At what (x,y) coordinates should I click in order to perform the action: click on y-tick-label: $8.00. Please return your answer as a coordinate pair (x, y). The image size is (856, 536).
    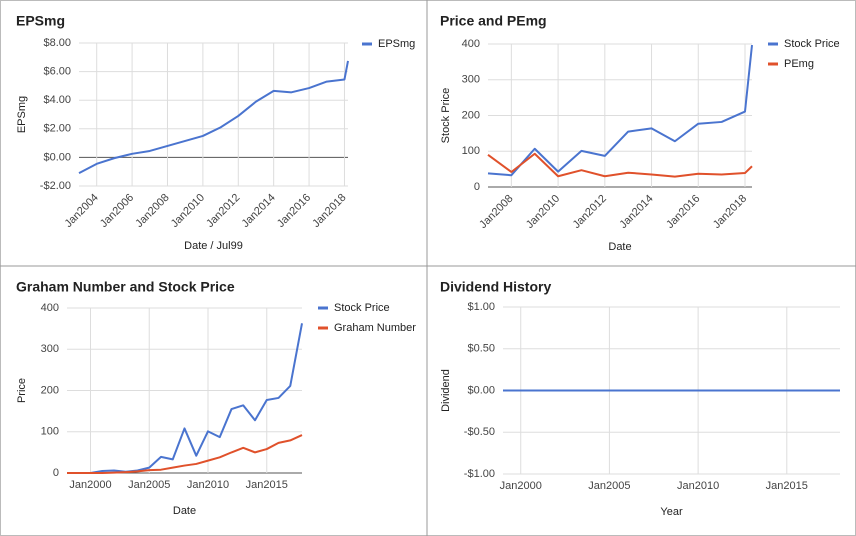
    Looking at the image, I should click on (57, 43).